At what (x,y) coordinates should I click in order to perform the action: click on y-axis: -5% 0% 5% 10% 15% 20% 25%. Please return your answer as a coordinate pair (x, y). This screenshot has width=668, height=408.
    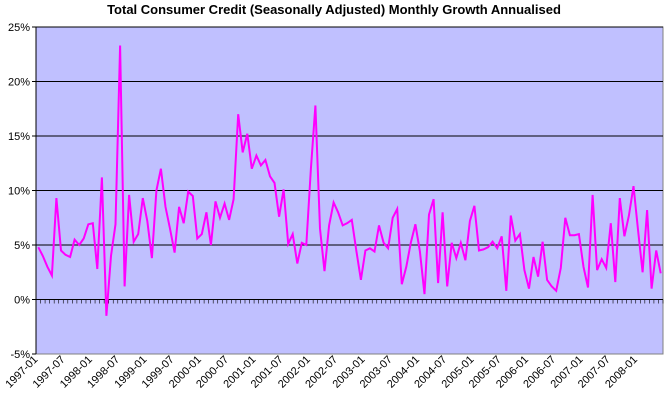
    Looking at the image, I should click on (22, 191).